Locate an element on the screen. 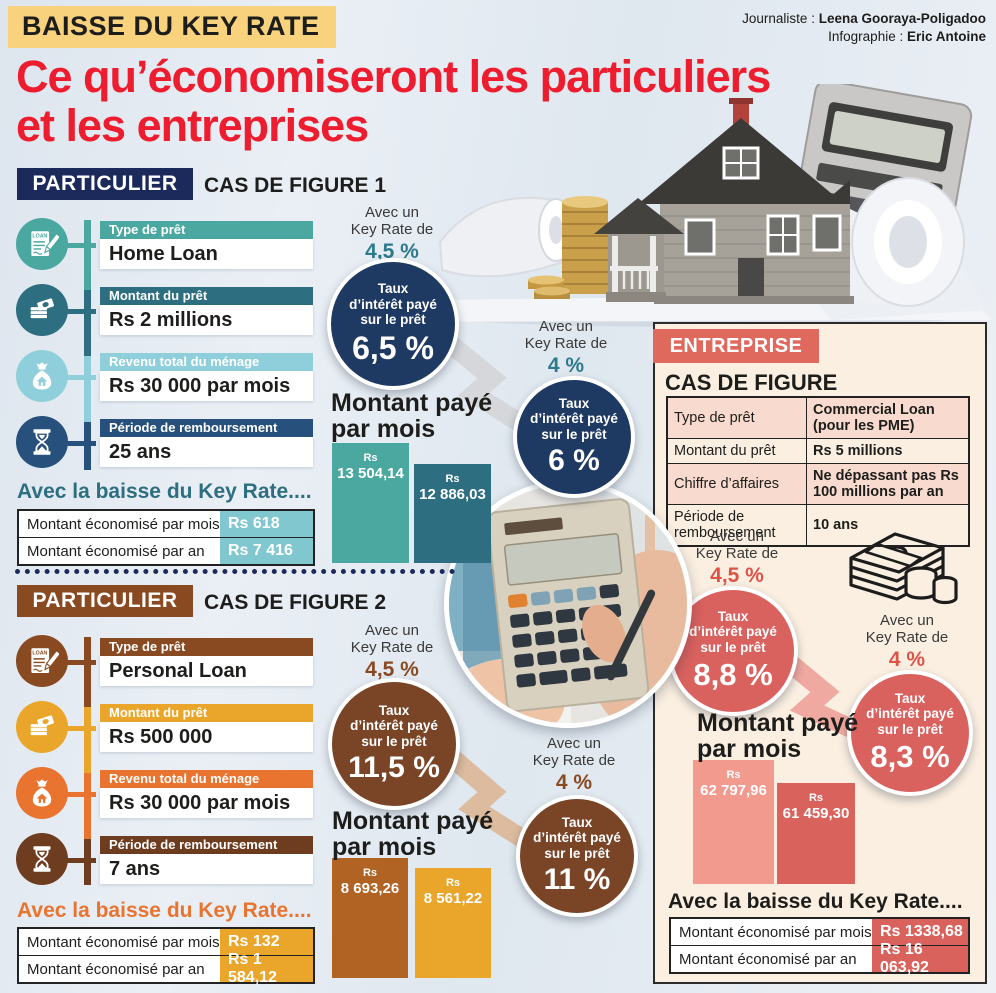 Image resolution: width=996 pixels, height=993 pixels. case1-row2-label: Montant du prêt is located at coordinates (206, 296).